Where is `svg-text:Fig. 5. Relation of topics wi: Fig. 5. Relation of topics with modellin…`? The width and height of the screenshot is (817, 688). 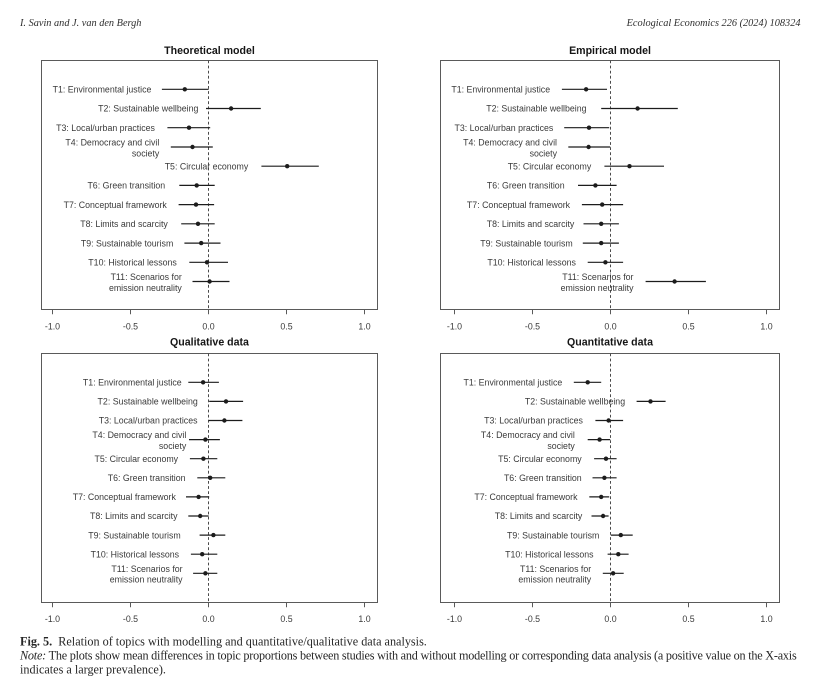 svg-text:Fig. 5. Relation of topics wi: Fig. 5. Relation of topics with modellin… is located at coordinates (223, 642).